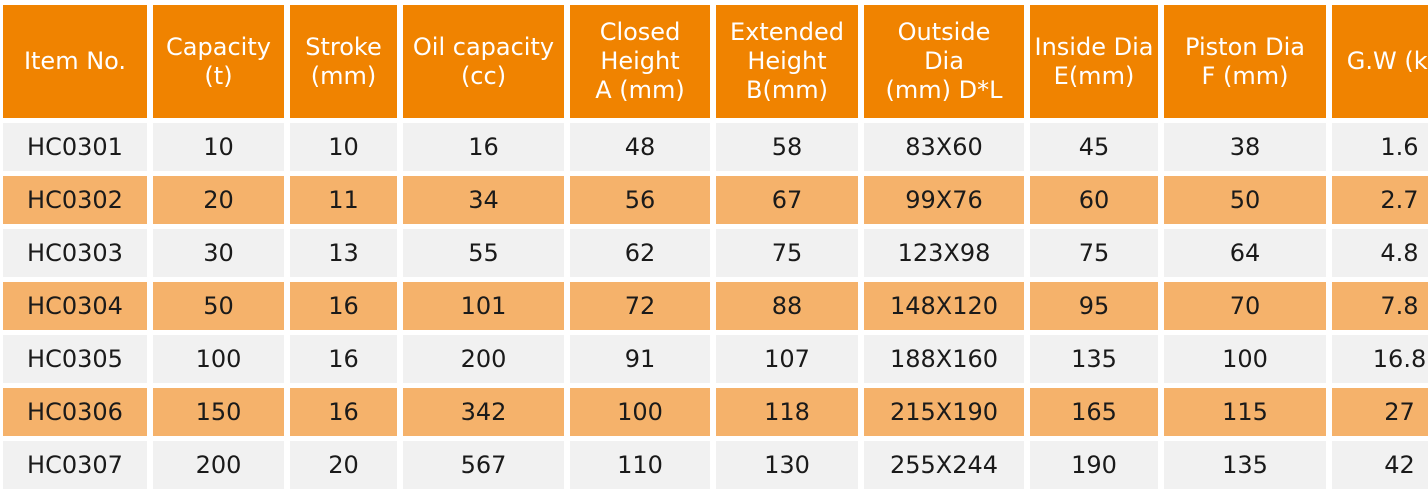  Describe the element at coordinates (1245, 61) in the screenshot. I see `header-piston-dia: Piston Dia F (mm)` at that location.